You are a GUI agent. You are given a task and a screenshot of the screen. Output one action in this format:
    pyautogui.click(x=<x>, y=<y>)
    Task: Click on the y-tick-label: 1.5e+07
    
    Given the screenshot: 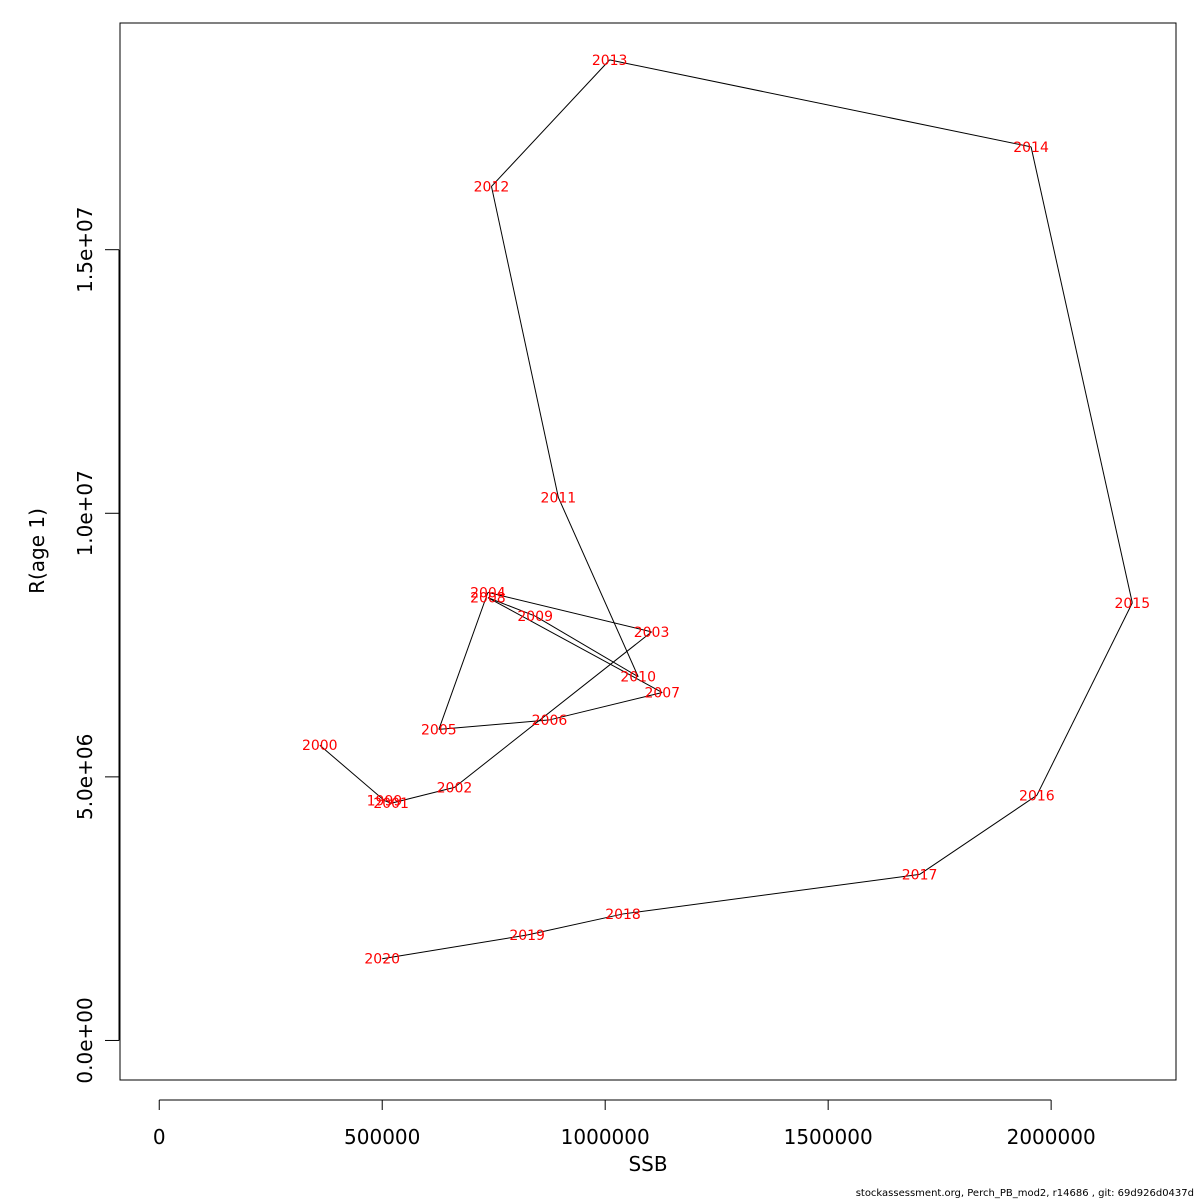 What is the action you would take?
    pyautogui.click(x=85, y=250)
    